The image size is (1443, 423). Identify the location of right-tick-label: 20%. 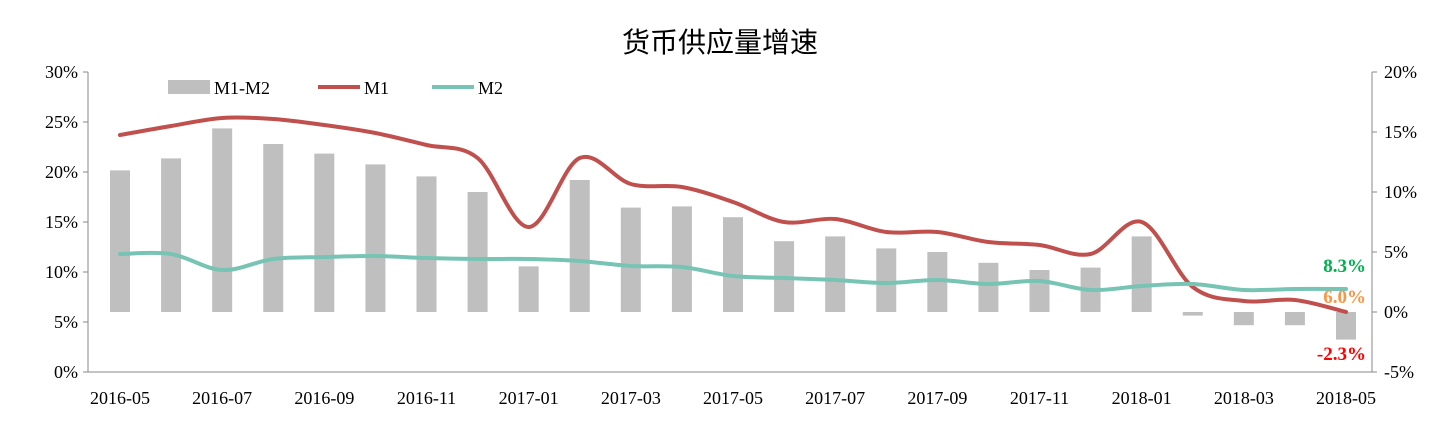
(1400, 72).